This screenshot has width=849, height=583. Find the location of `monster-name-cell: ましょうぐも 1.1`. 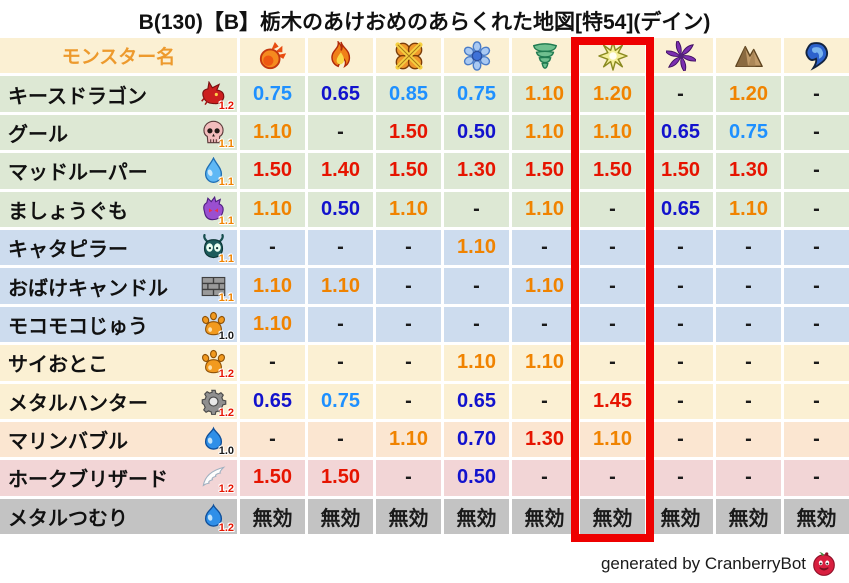

monster-name-cell: ましょうぐも 1.1 is located at coordinates (118, 209).